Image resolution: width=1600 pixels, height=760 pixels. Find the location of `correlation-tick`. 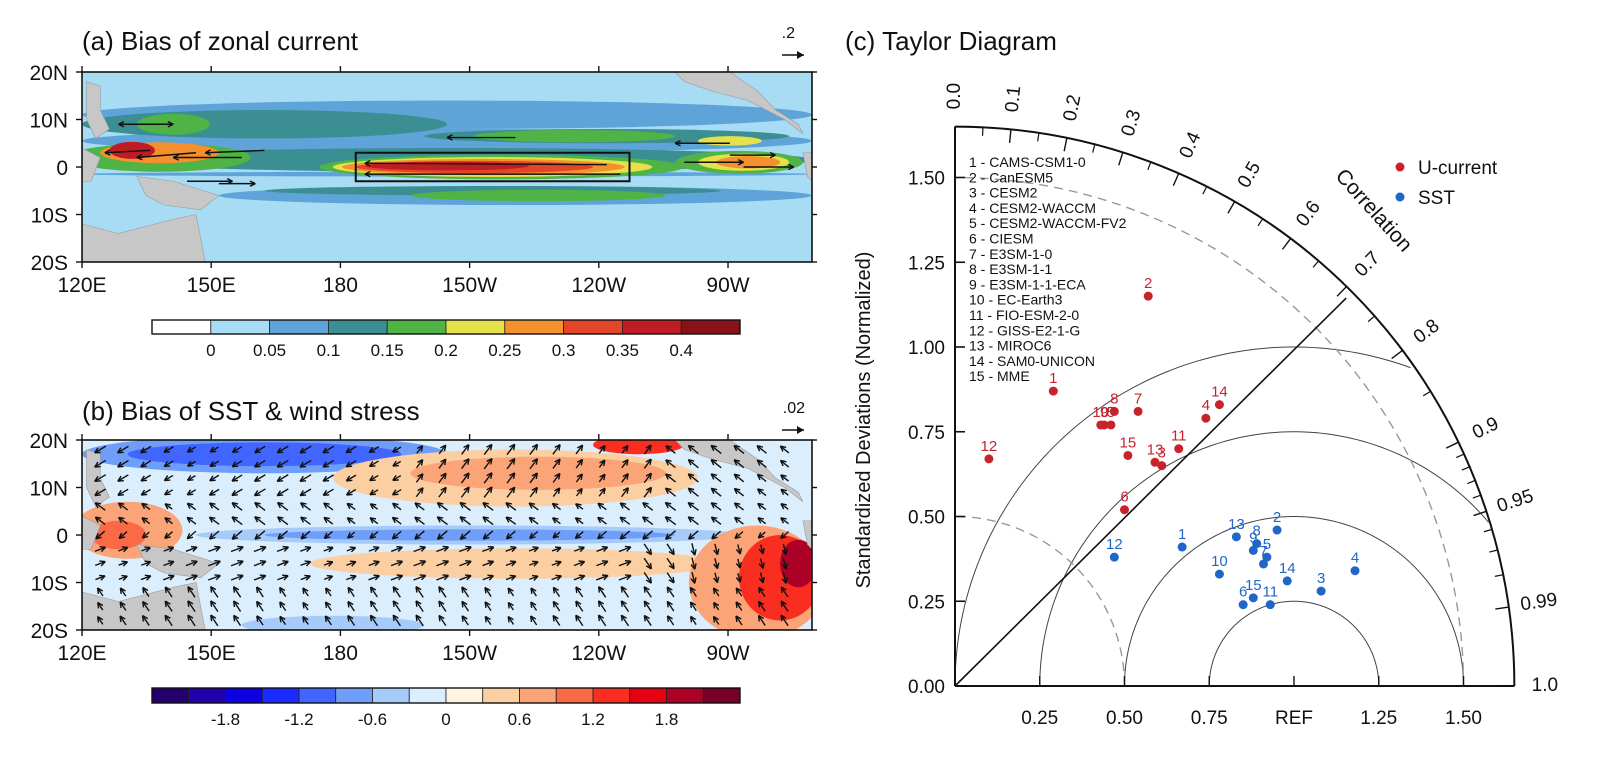

correlation-tick is located at coordinates (1342, 291).